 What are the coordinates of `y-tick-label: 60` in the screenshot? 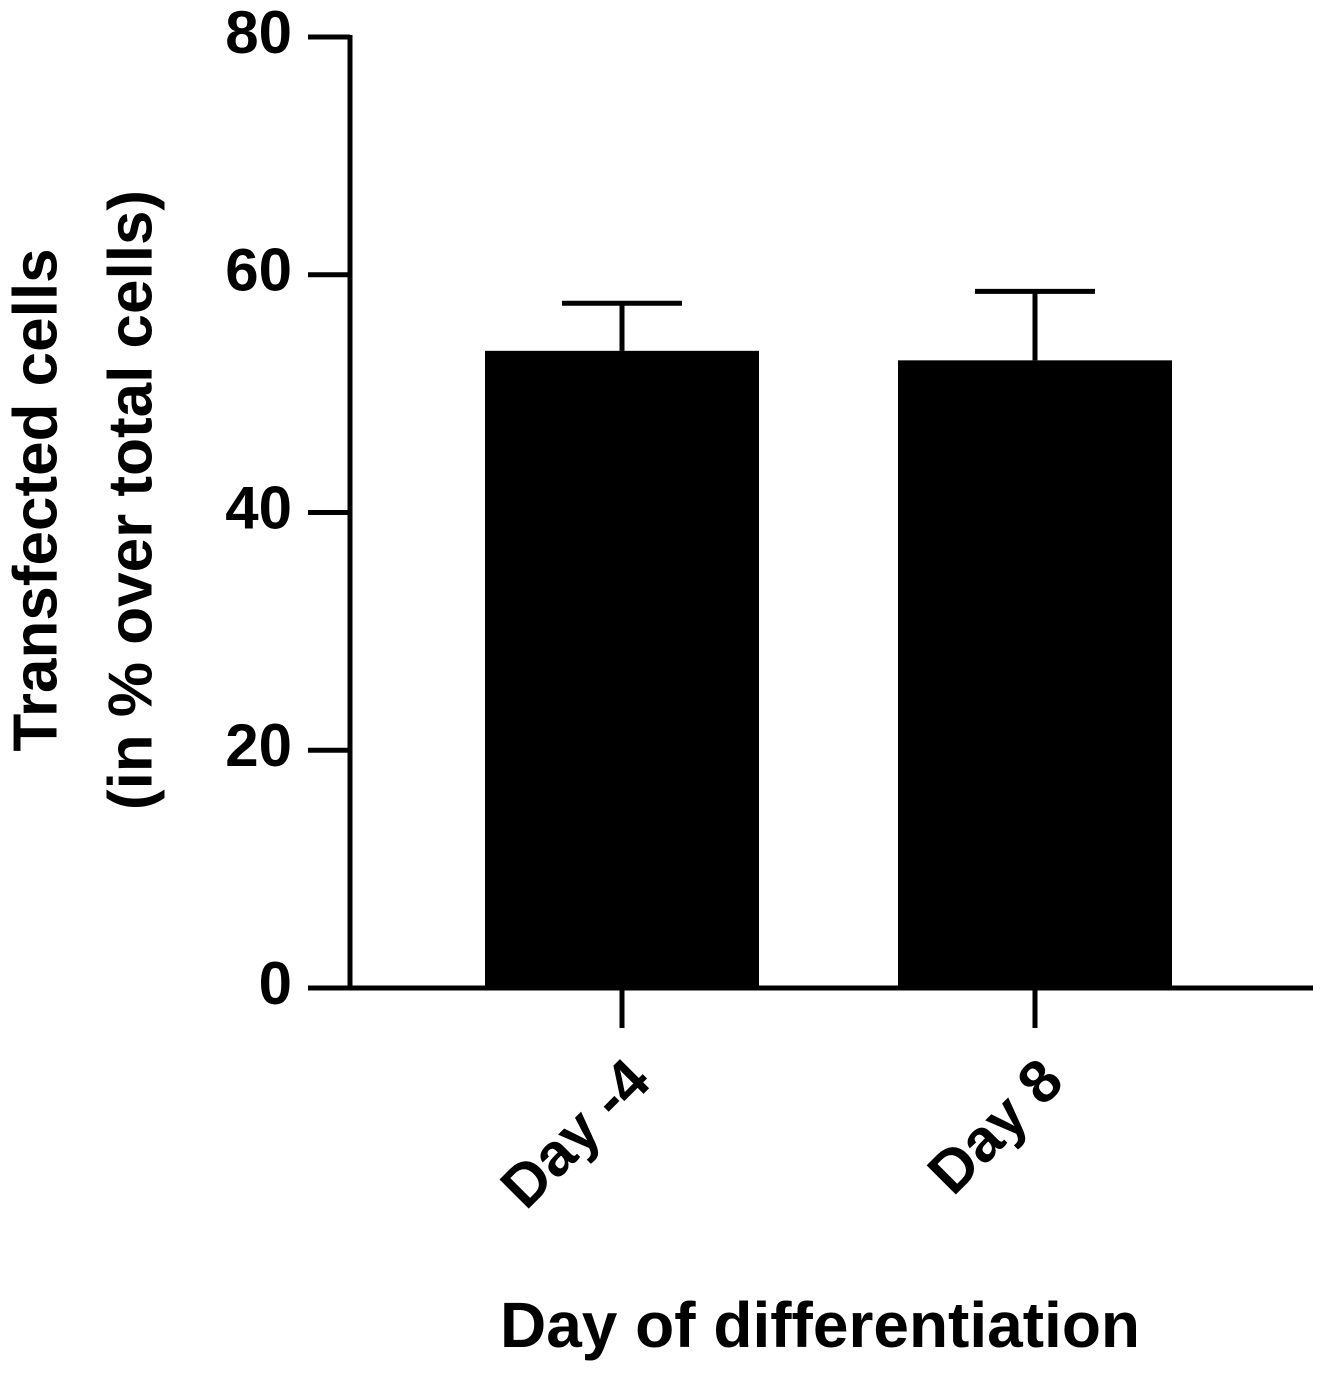 It's located at (258, 270).